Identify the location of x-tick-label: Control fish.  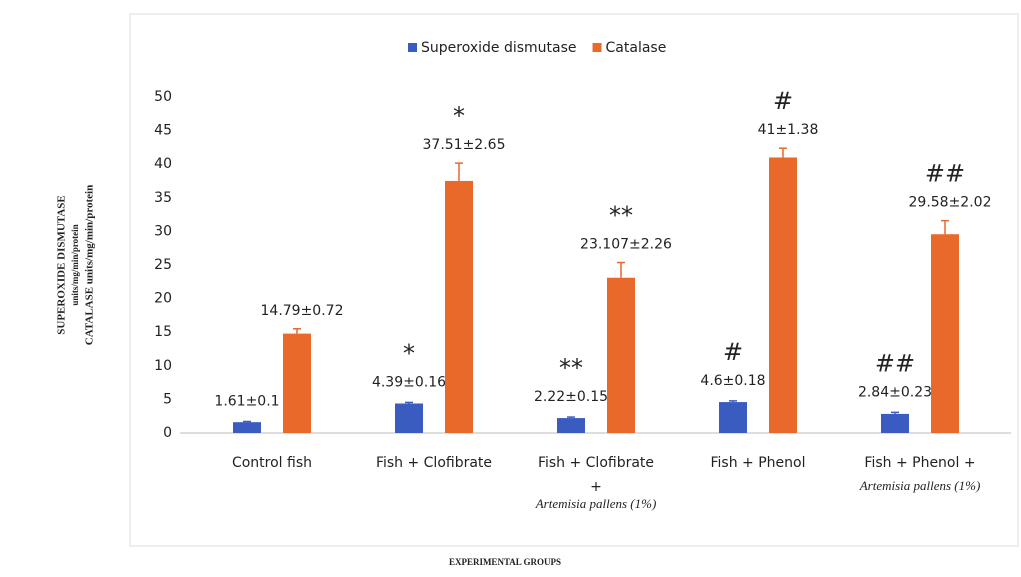
(272, 463).